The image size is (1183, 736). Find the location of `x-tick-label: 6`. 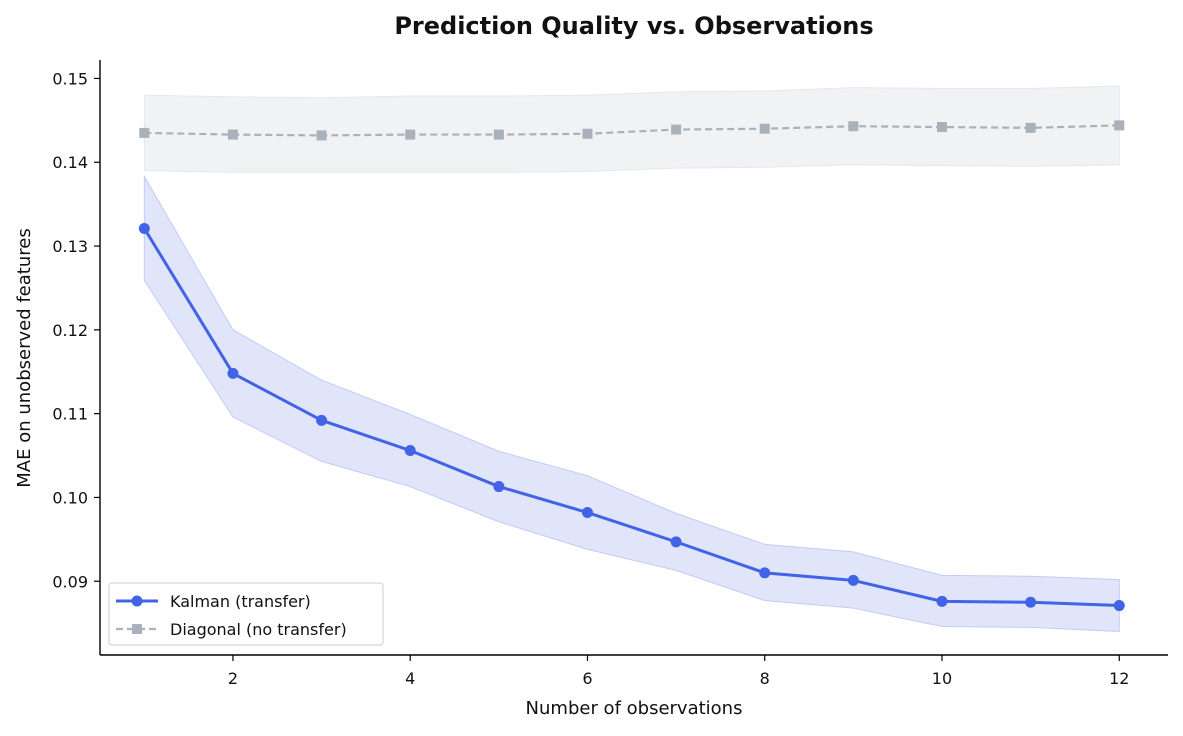

x-tick-label: 6 is located at coordinates (587, 678).